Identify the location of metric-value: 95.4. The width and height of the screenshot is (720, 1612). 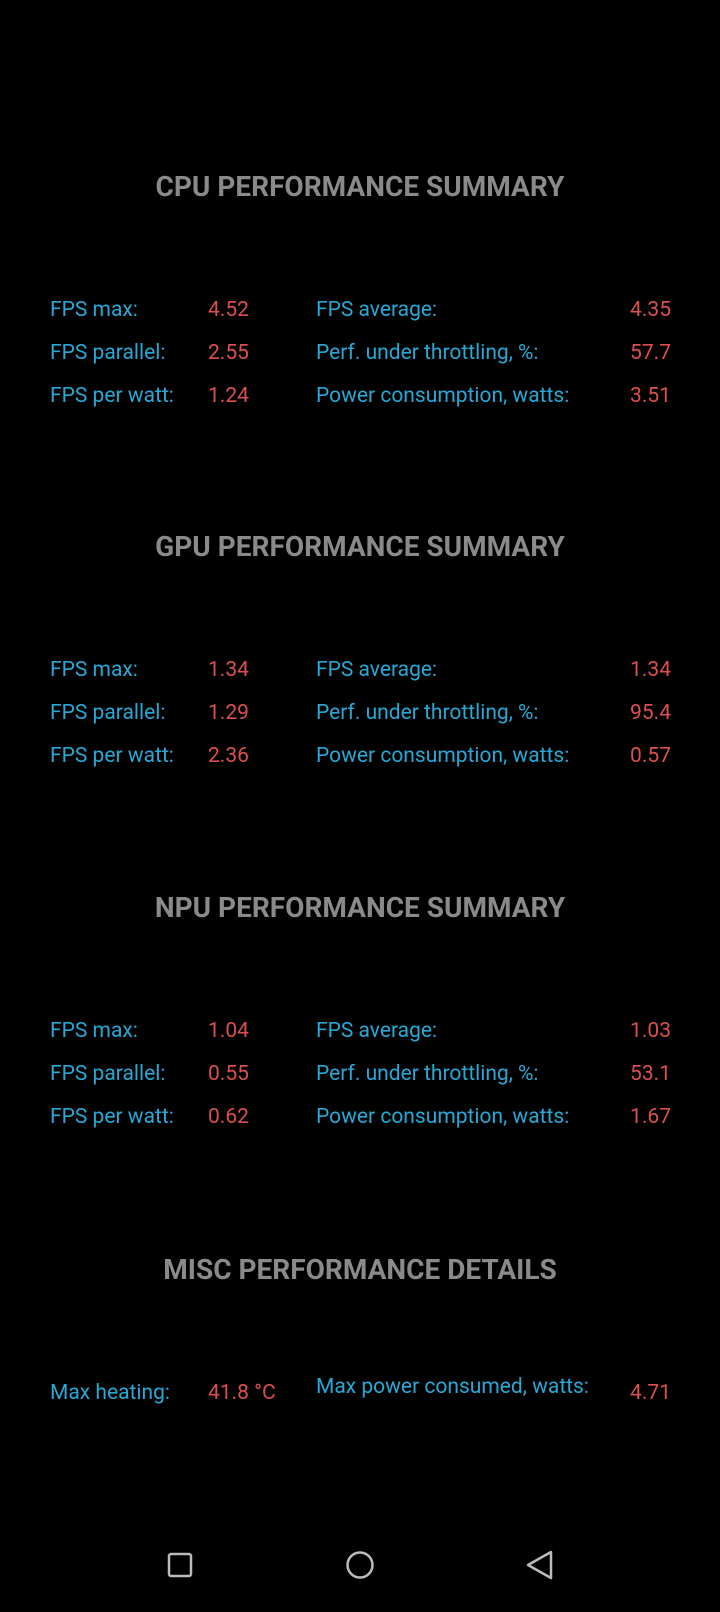
(650, 713).